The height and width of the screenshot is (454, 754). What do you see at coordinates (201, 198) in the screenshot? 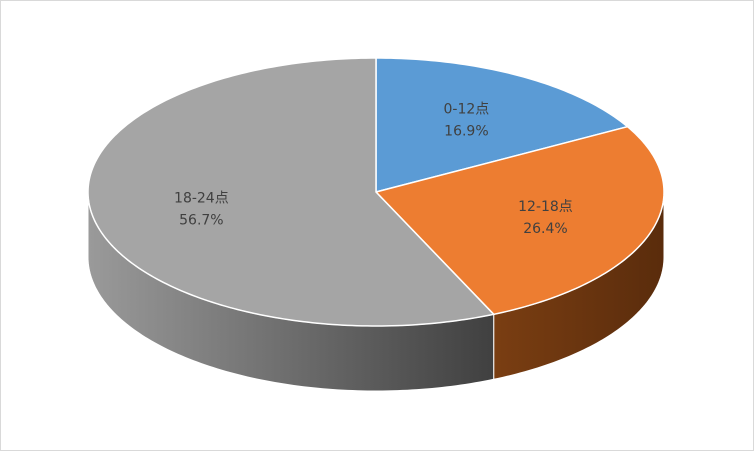
I see `slice-category-label: 18-24点` at bounding box center [201, 198].